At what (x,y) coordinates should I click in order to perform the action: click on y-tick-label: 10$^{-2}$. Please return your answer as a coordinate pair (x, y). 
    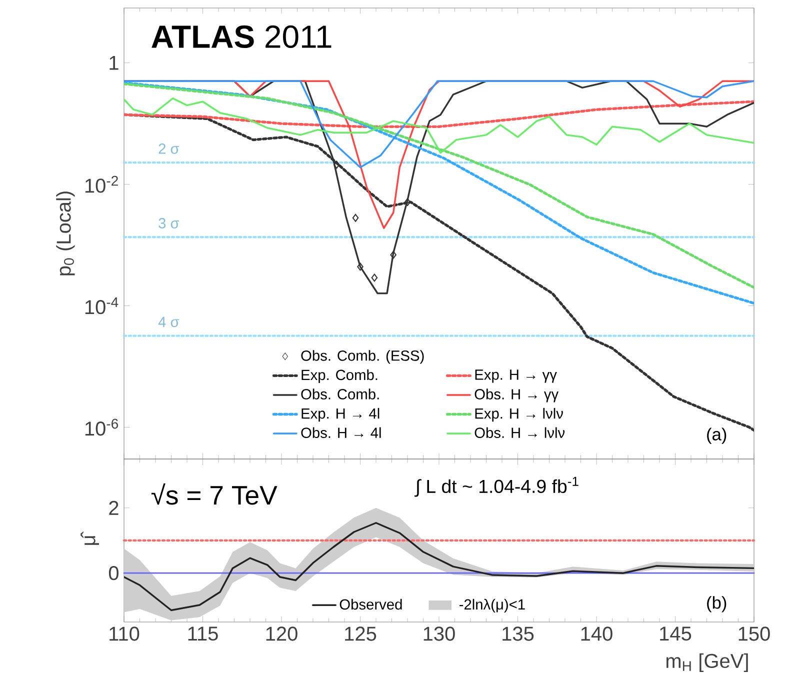
    Looking at the image, I should click on (101, 184).